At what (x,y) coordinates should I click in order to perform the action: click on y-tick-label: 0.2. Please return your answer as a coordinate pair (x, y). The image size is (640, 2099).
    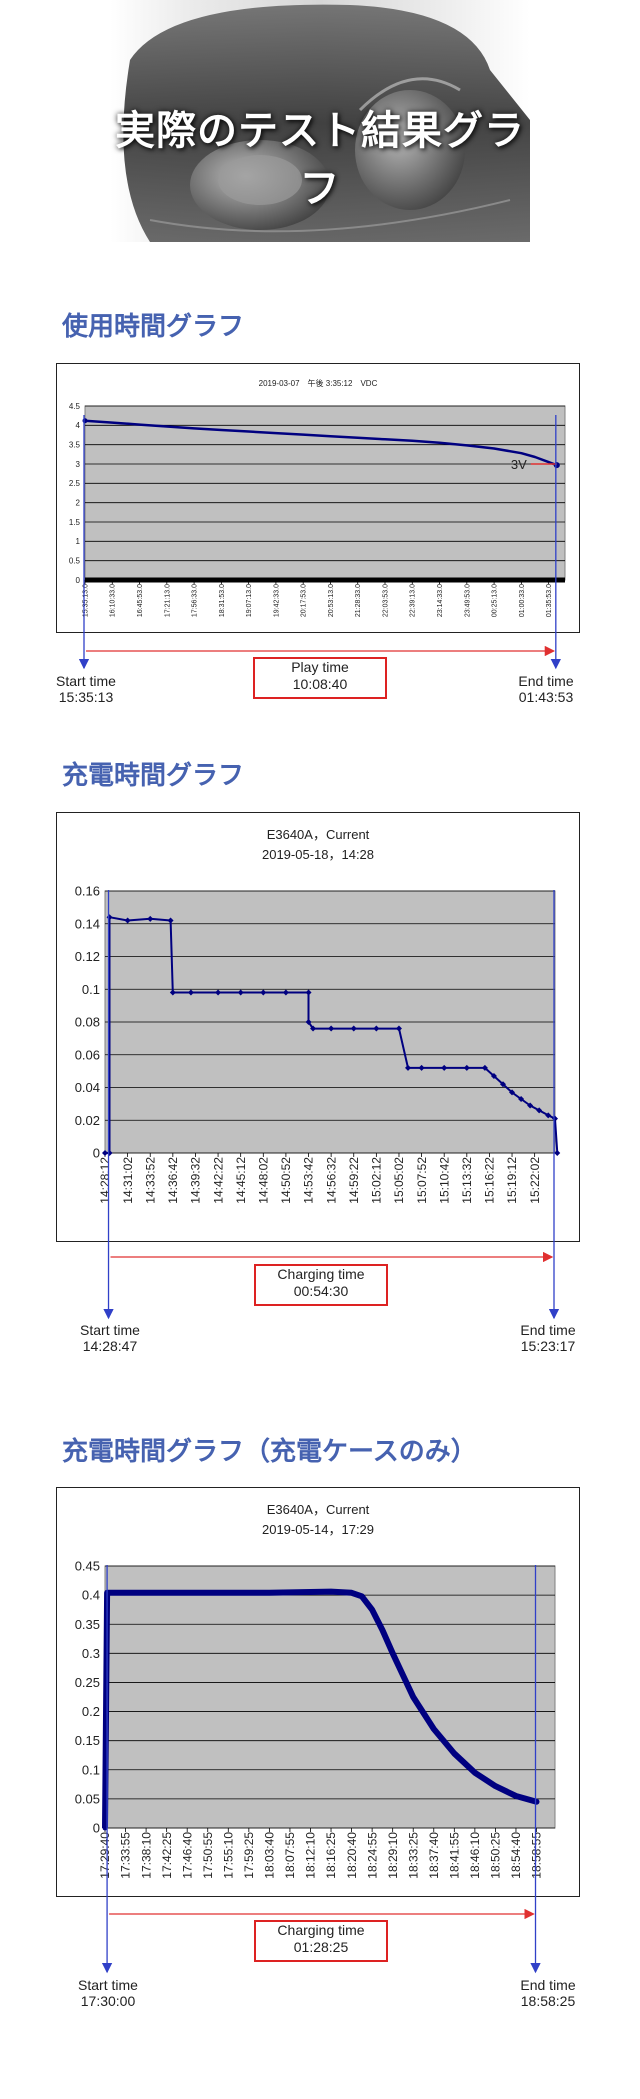
    Looking at the image, I should click on (91, 1711).